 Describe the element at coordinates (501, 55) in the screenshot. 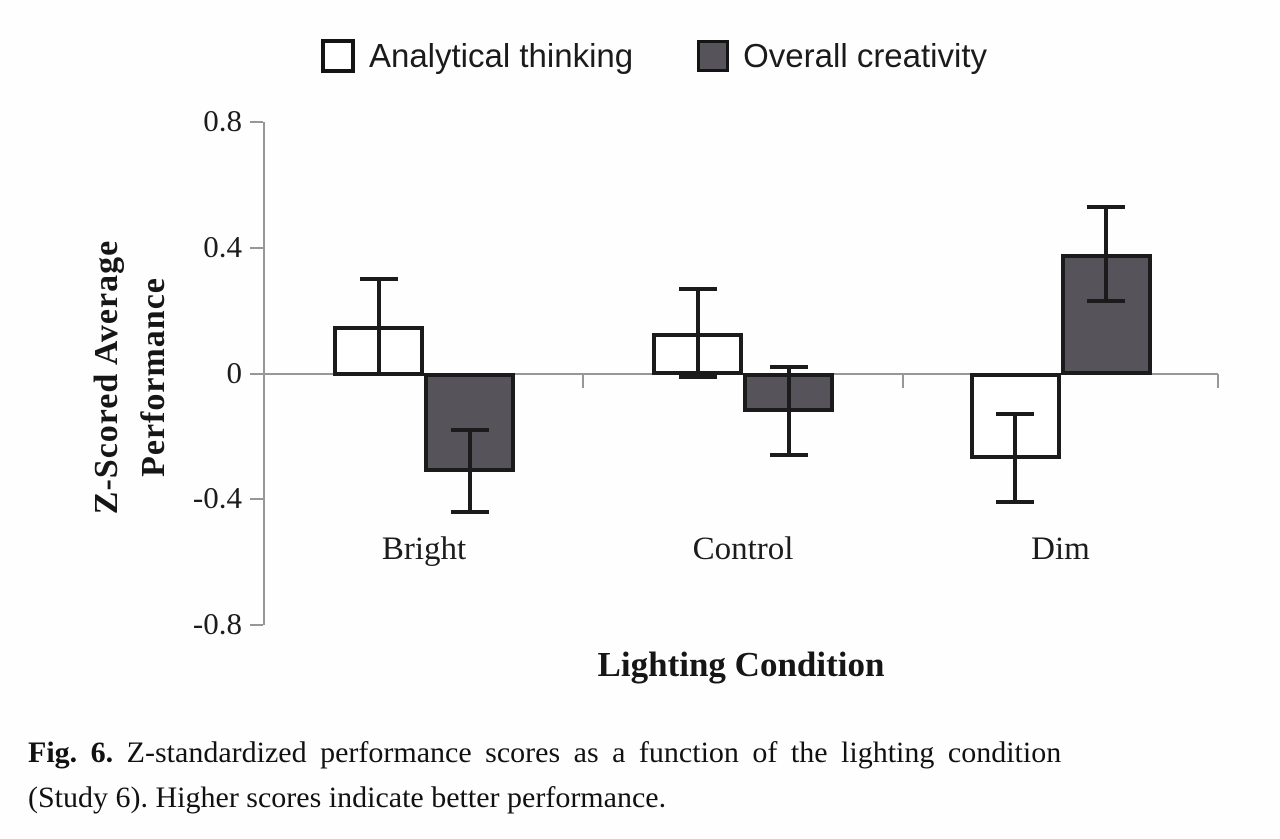

I see `legend-label-analytical: Analytical thinking` at that location.